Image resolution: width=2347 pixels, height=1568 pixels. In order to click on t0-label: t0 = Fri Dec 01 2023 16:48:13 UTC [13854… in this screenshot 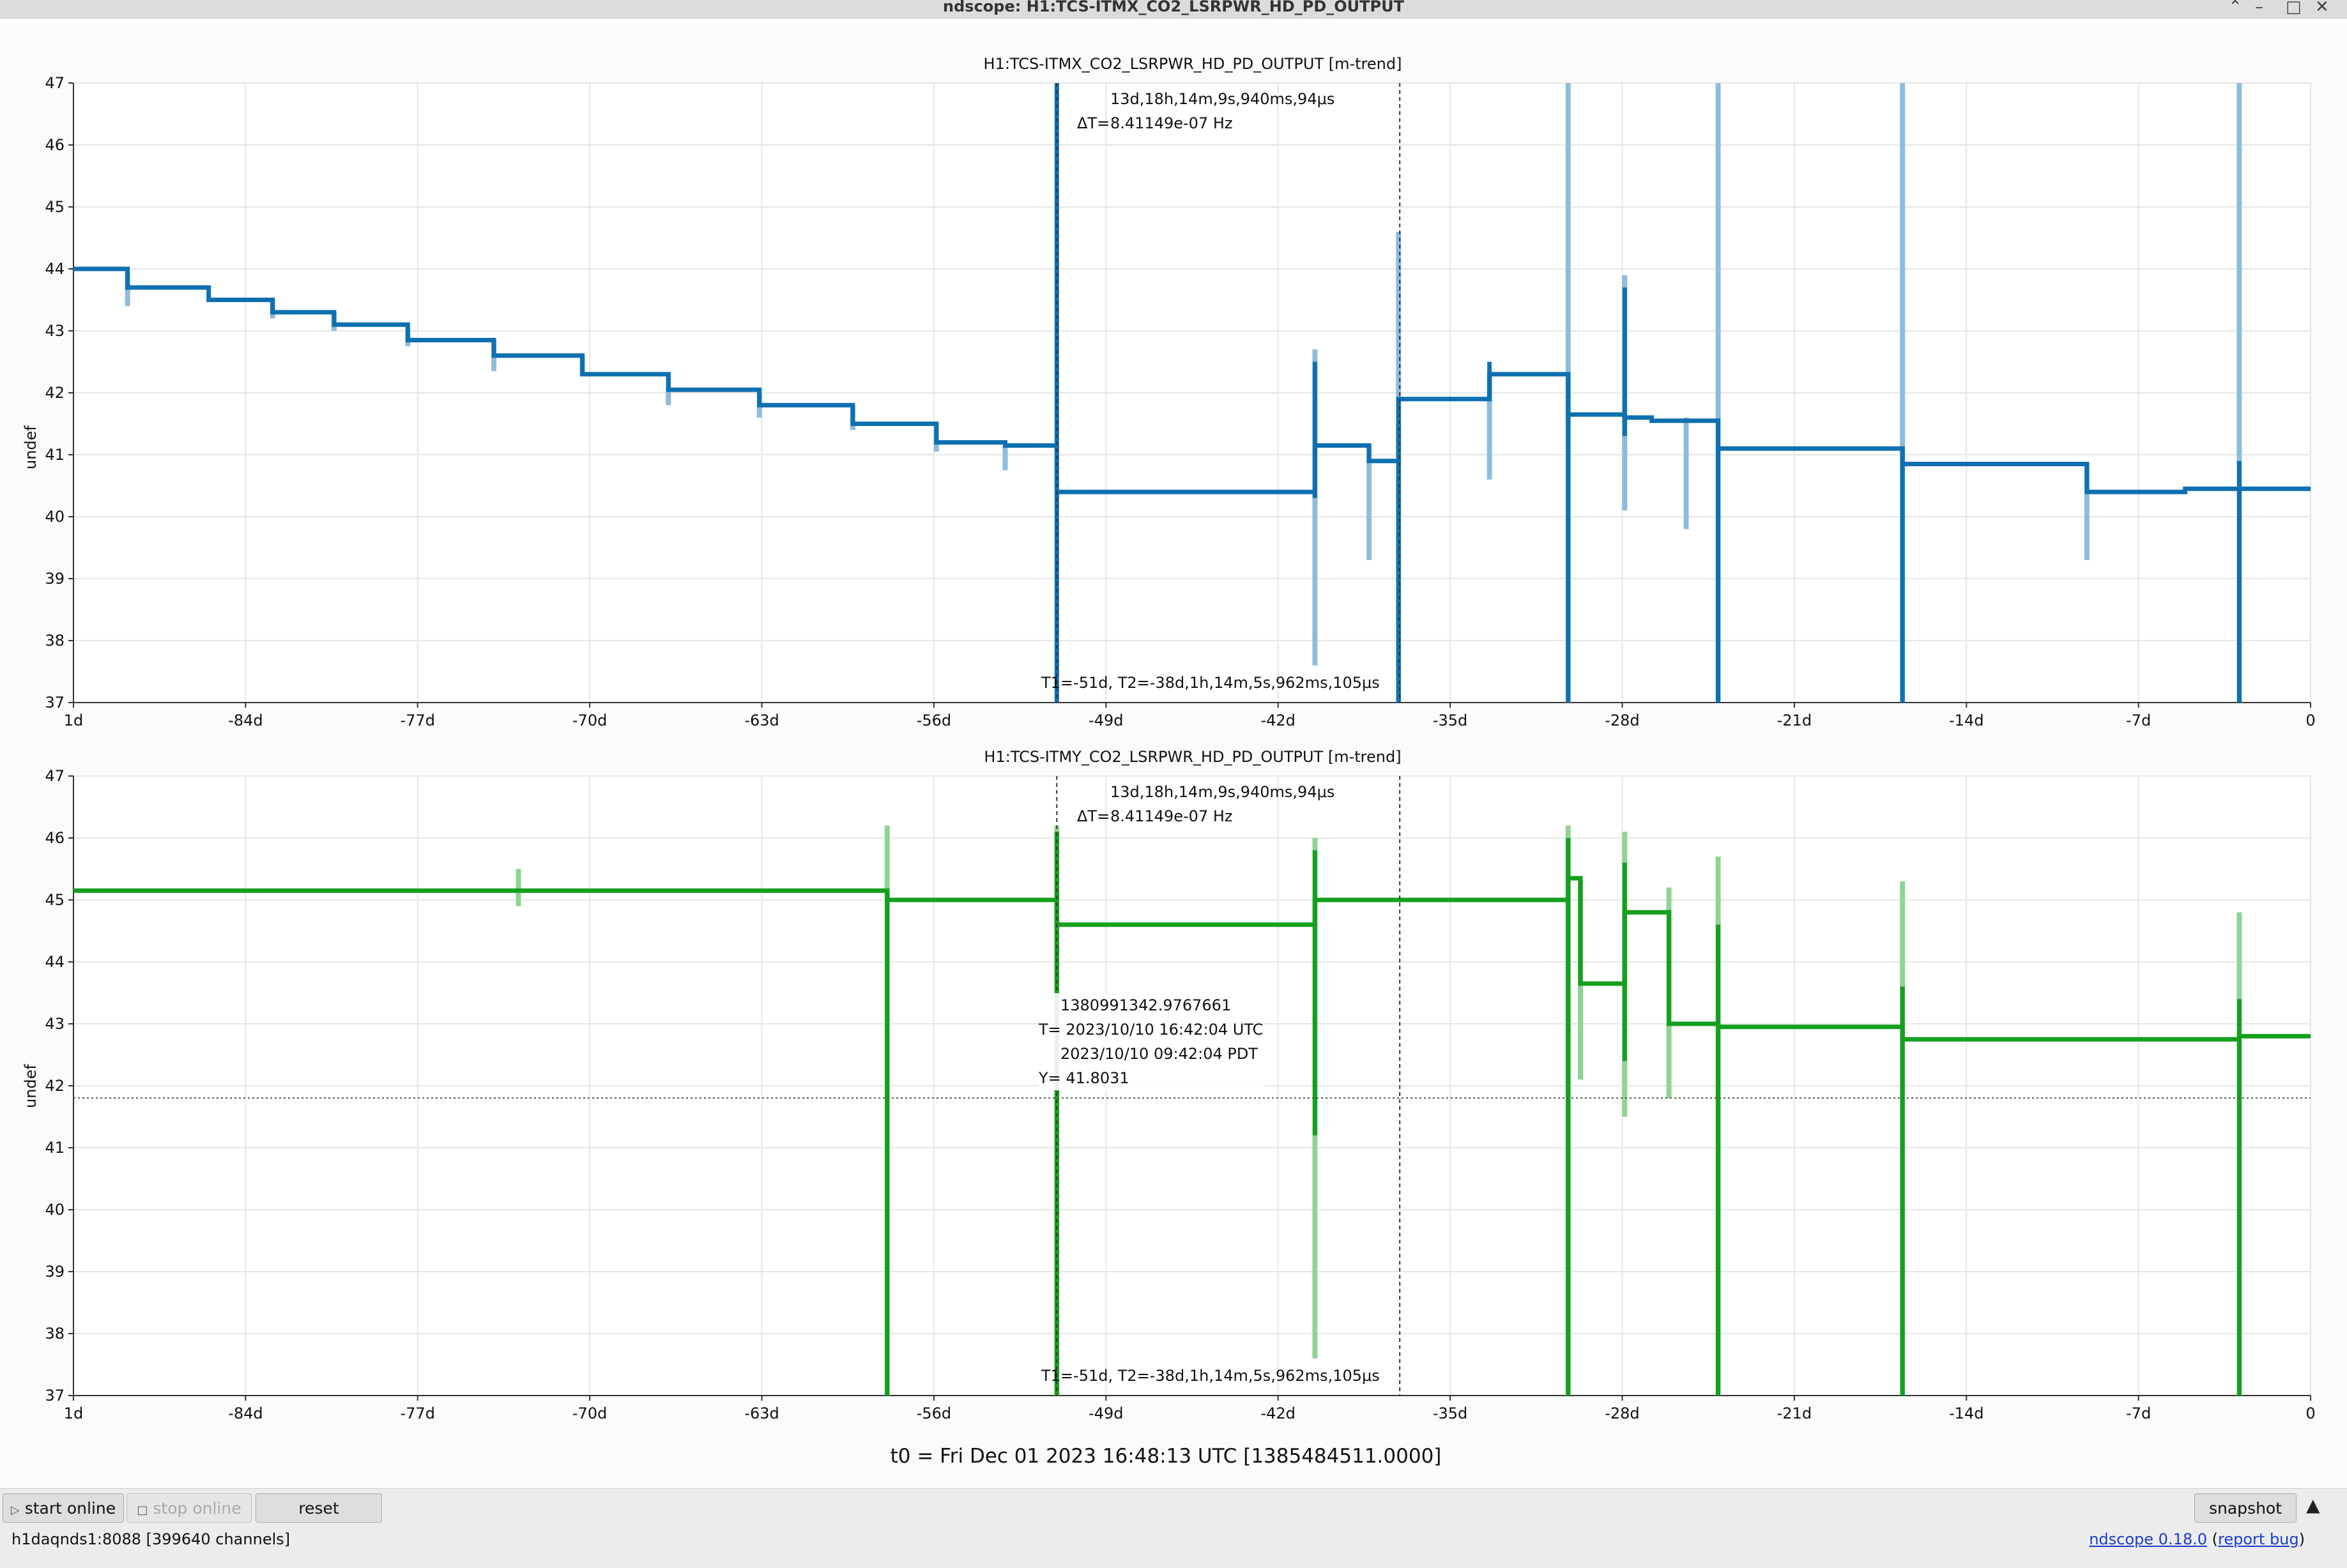, I will do `click(1166, 1456)`.